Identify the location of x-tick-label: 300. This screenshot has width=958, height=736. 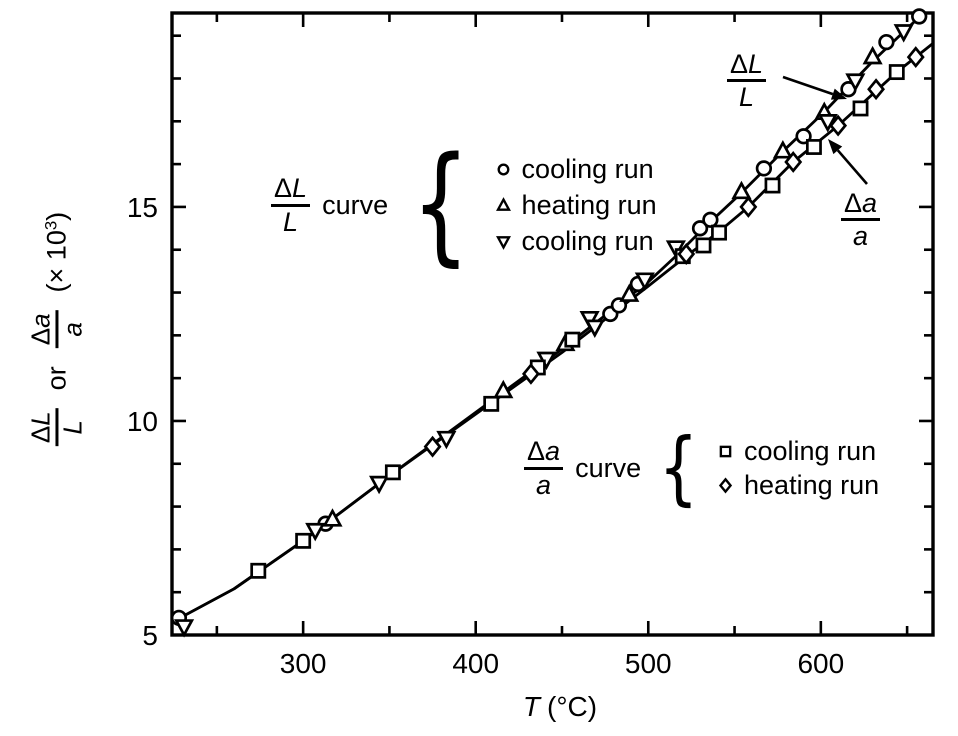
(303, 663).